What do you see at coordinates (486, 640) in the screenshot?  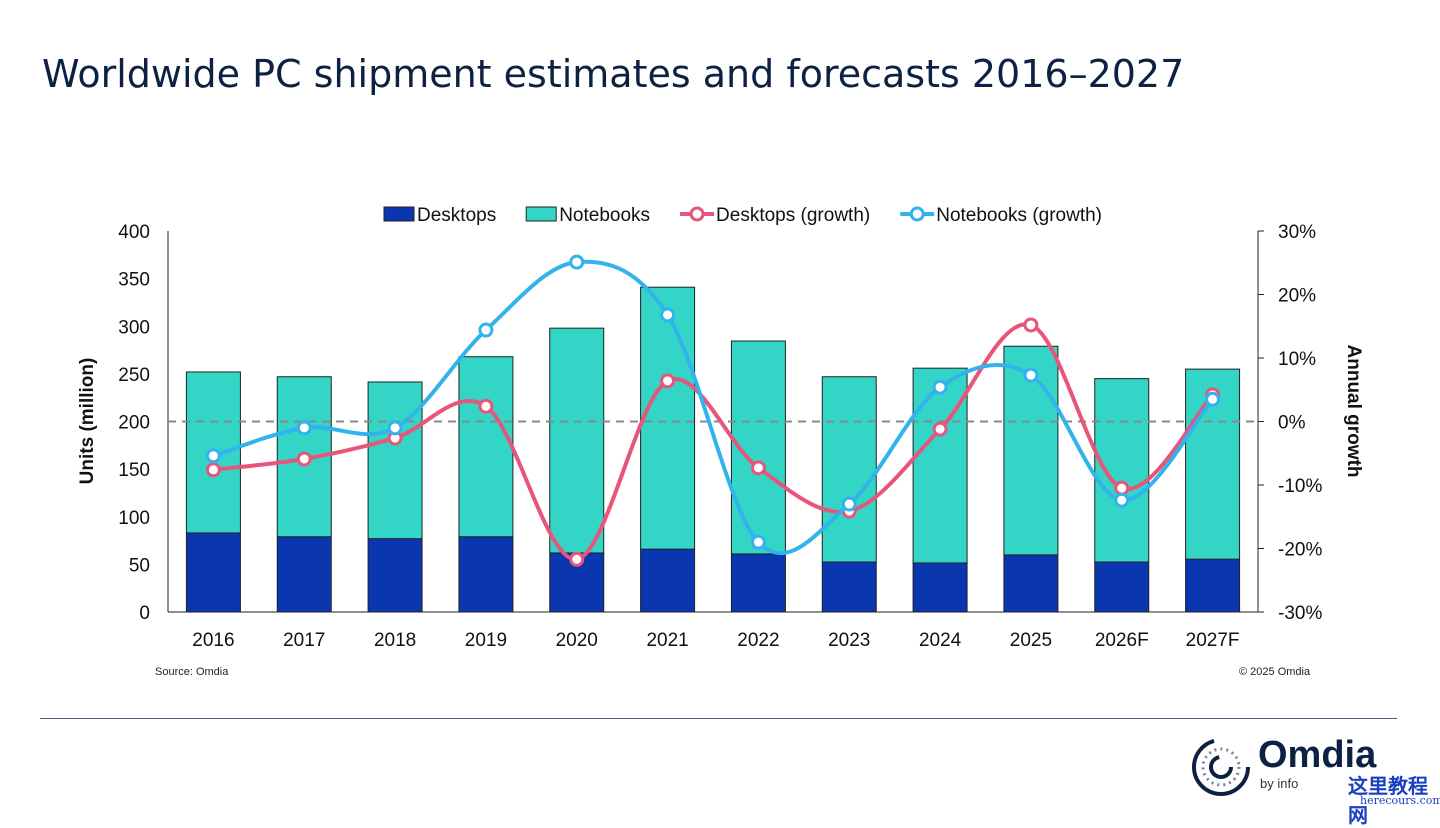 I see `x-tick-label: 2019` at bounding box center [486, 640].